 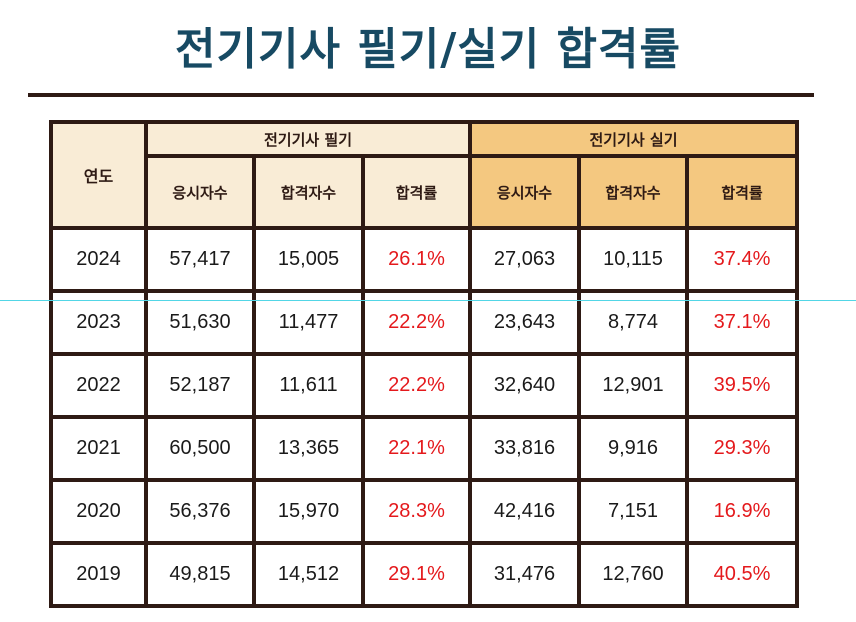 I want to click on practical-passers-cell: 10,115, so click(x=633, y=259).